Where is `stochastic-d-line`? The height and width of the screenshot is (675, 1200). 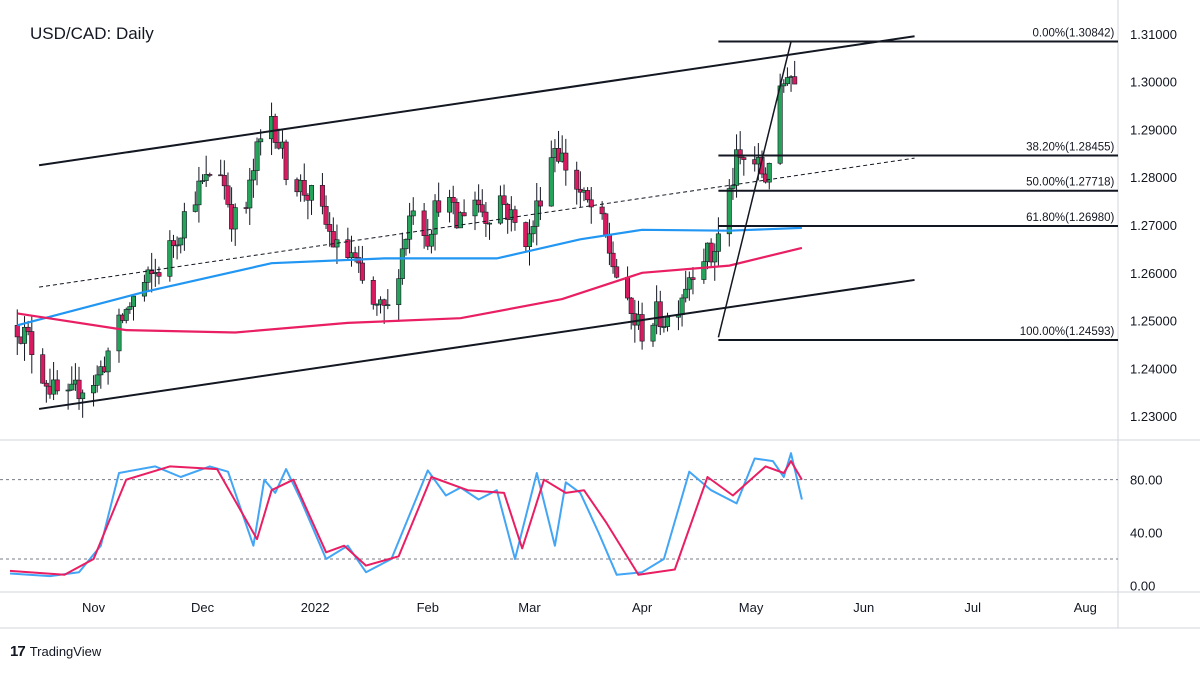 stochastic-d-line is located at coordinates (406, 518).